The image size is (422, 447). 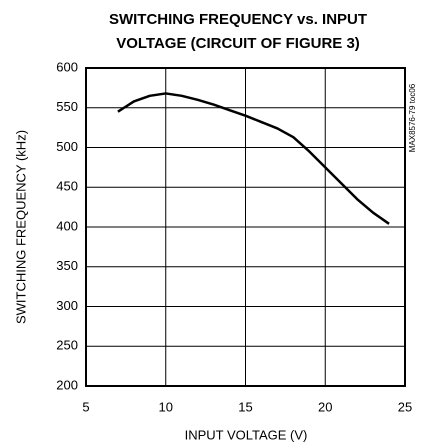 What do you see at coordinates (245, 406) in the screenshot?
I see `x-tick-label: 15` at bounding box center [245, 406].